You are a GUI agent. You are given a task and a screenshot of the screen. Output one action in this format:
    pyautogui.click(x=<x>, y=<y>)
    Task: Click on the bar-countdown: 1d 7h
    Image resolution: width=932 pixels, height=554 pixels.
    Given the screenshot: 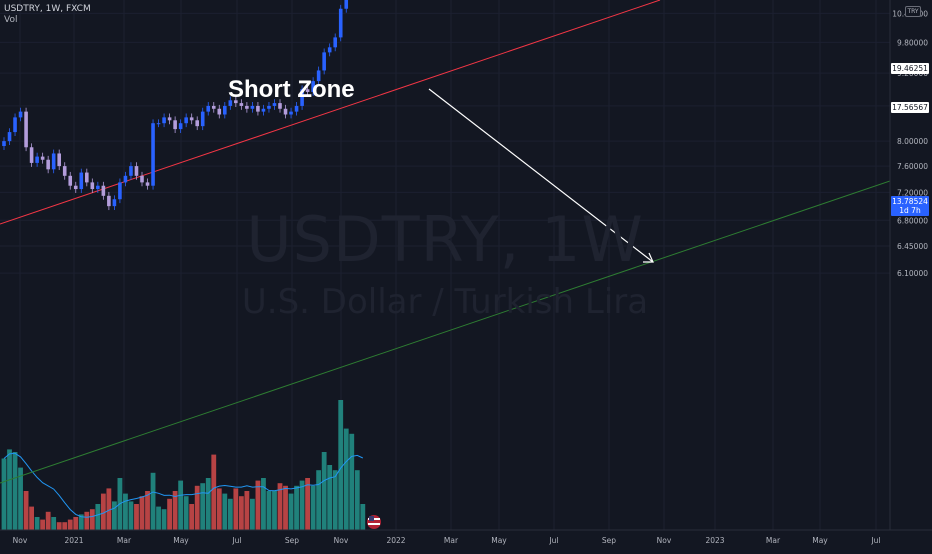 What is the action you would take?
    pyautogui.click(x=910, y=210)
    